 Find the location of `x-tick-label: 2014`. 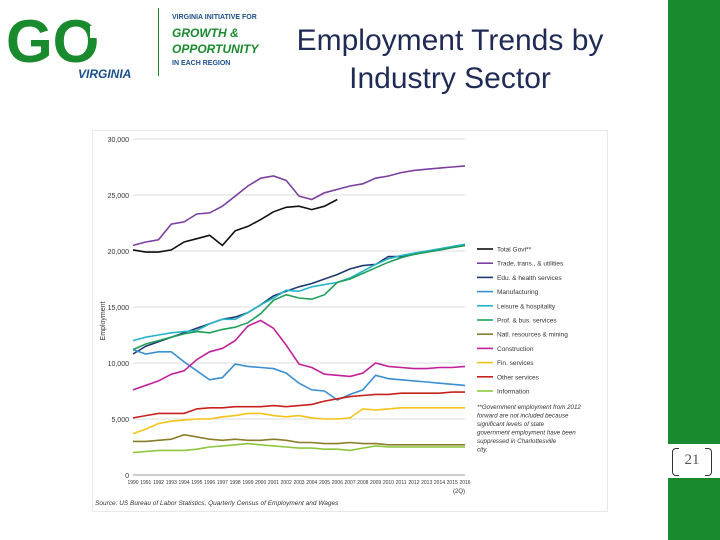

x-tick-label: 2014 is located at coordinates (439, 483).